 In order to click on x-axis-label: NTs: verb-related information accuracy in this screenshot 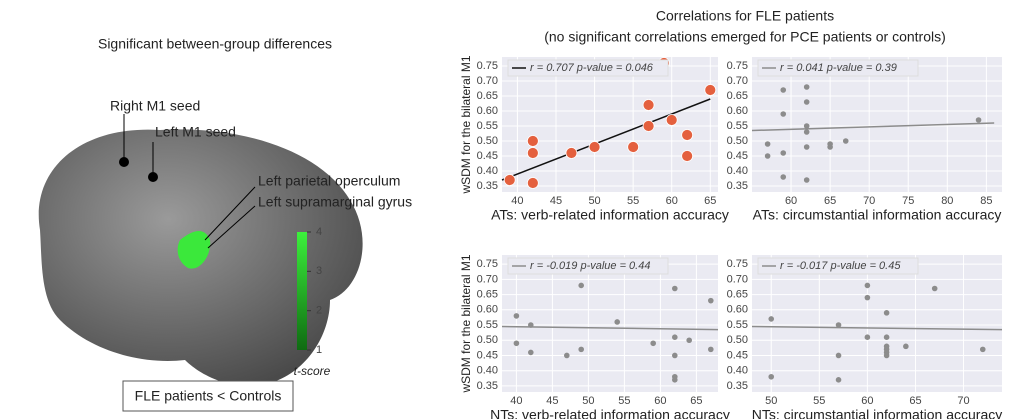, I will do `click(610, 413)`.